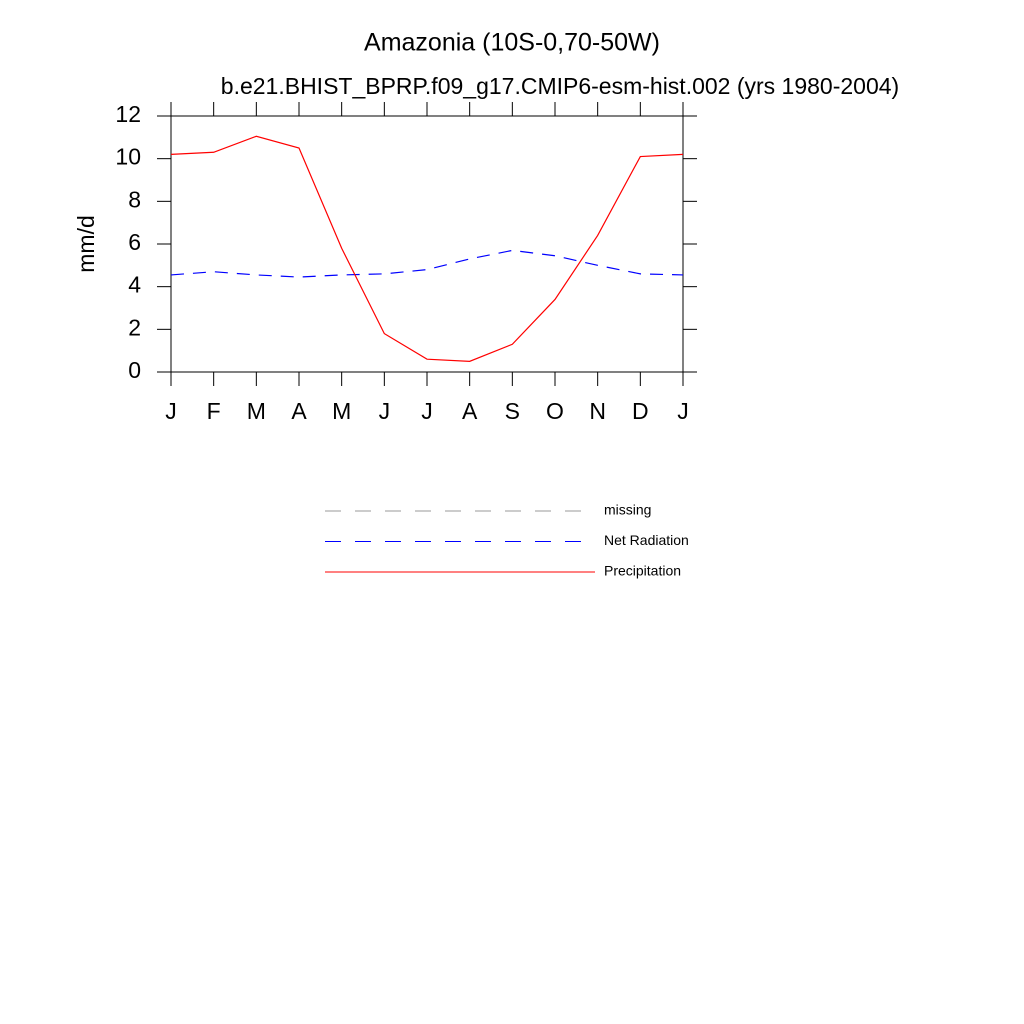  I want to click on plot-frame, so click(427, 244).